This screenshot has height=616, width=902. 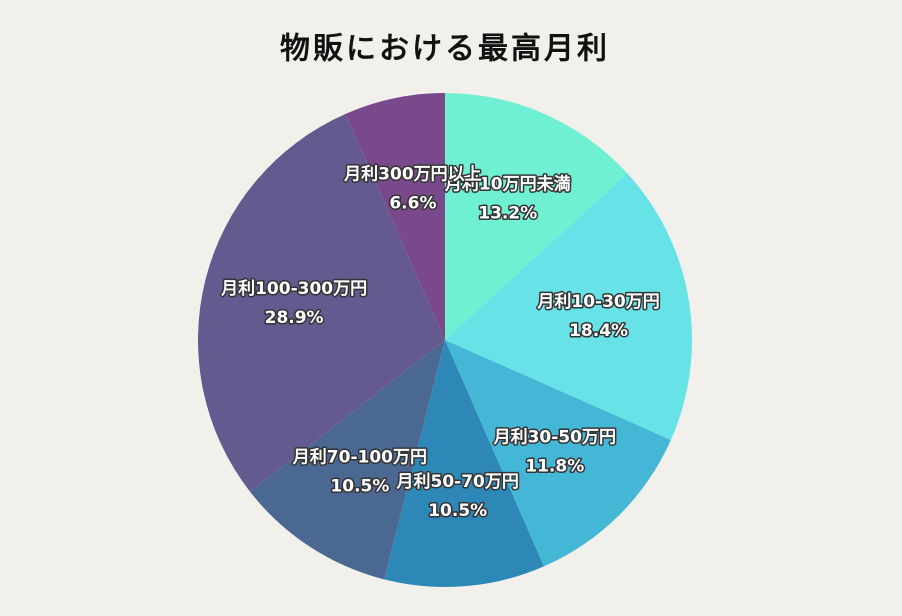 What do you see at coordinates (554, 466) in the screenshot?
I see `slice-value-label: 11.8%` at bounding box center [554, 466].